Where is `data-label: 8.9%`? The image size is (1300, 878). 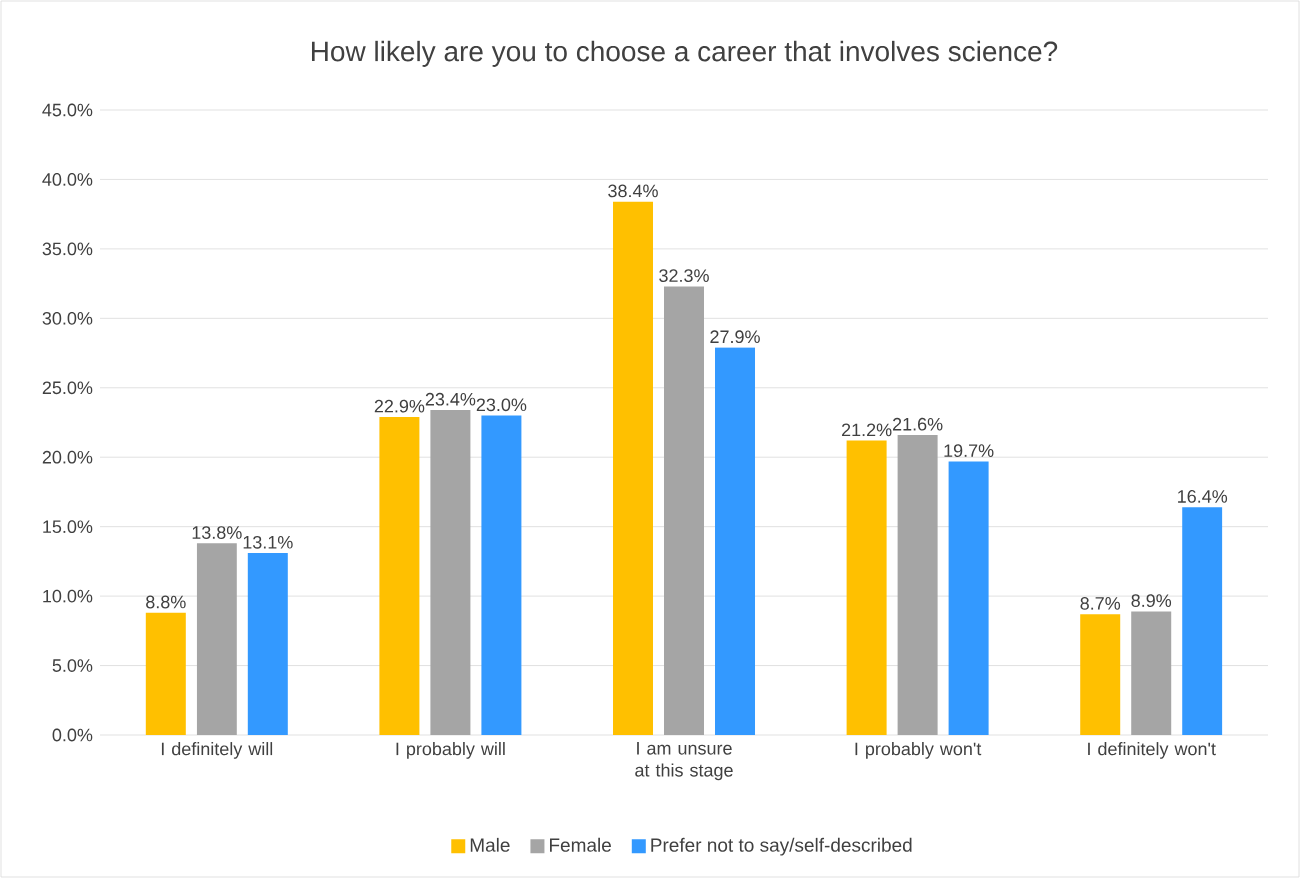 data-label: 8.9% is located at coordinates (1151, 600).